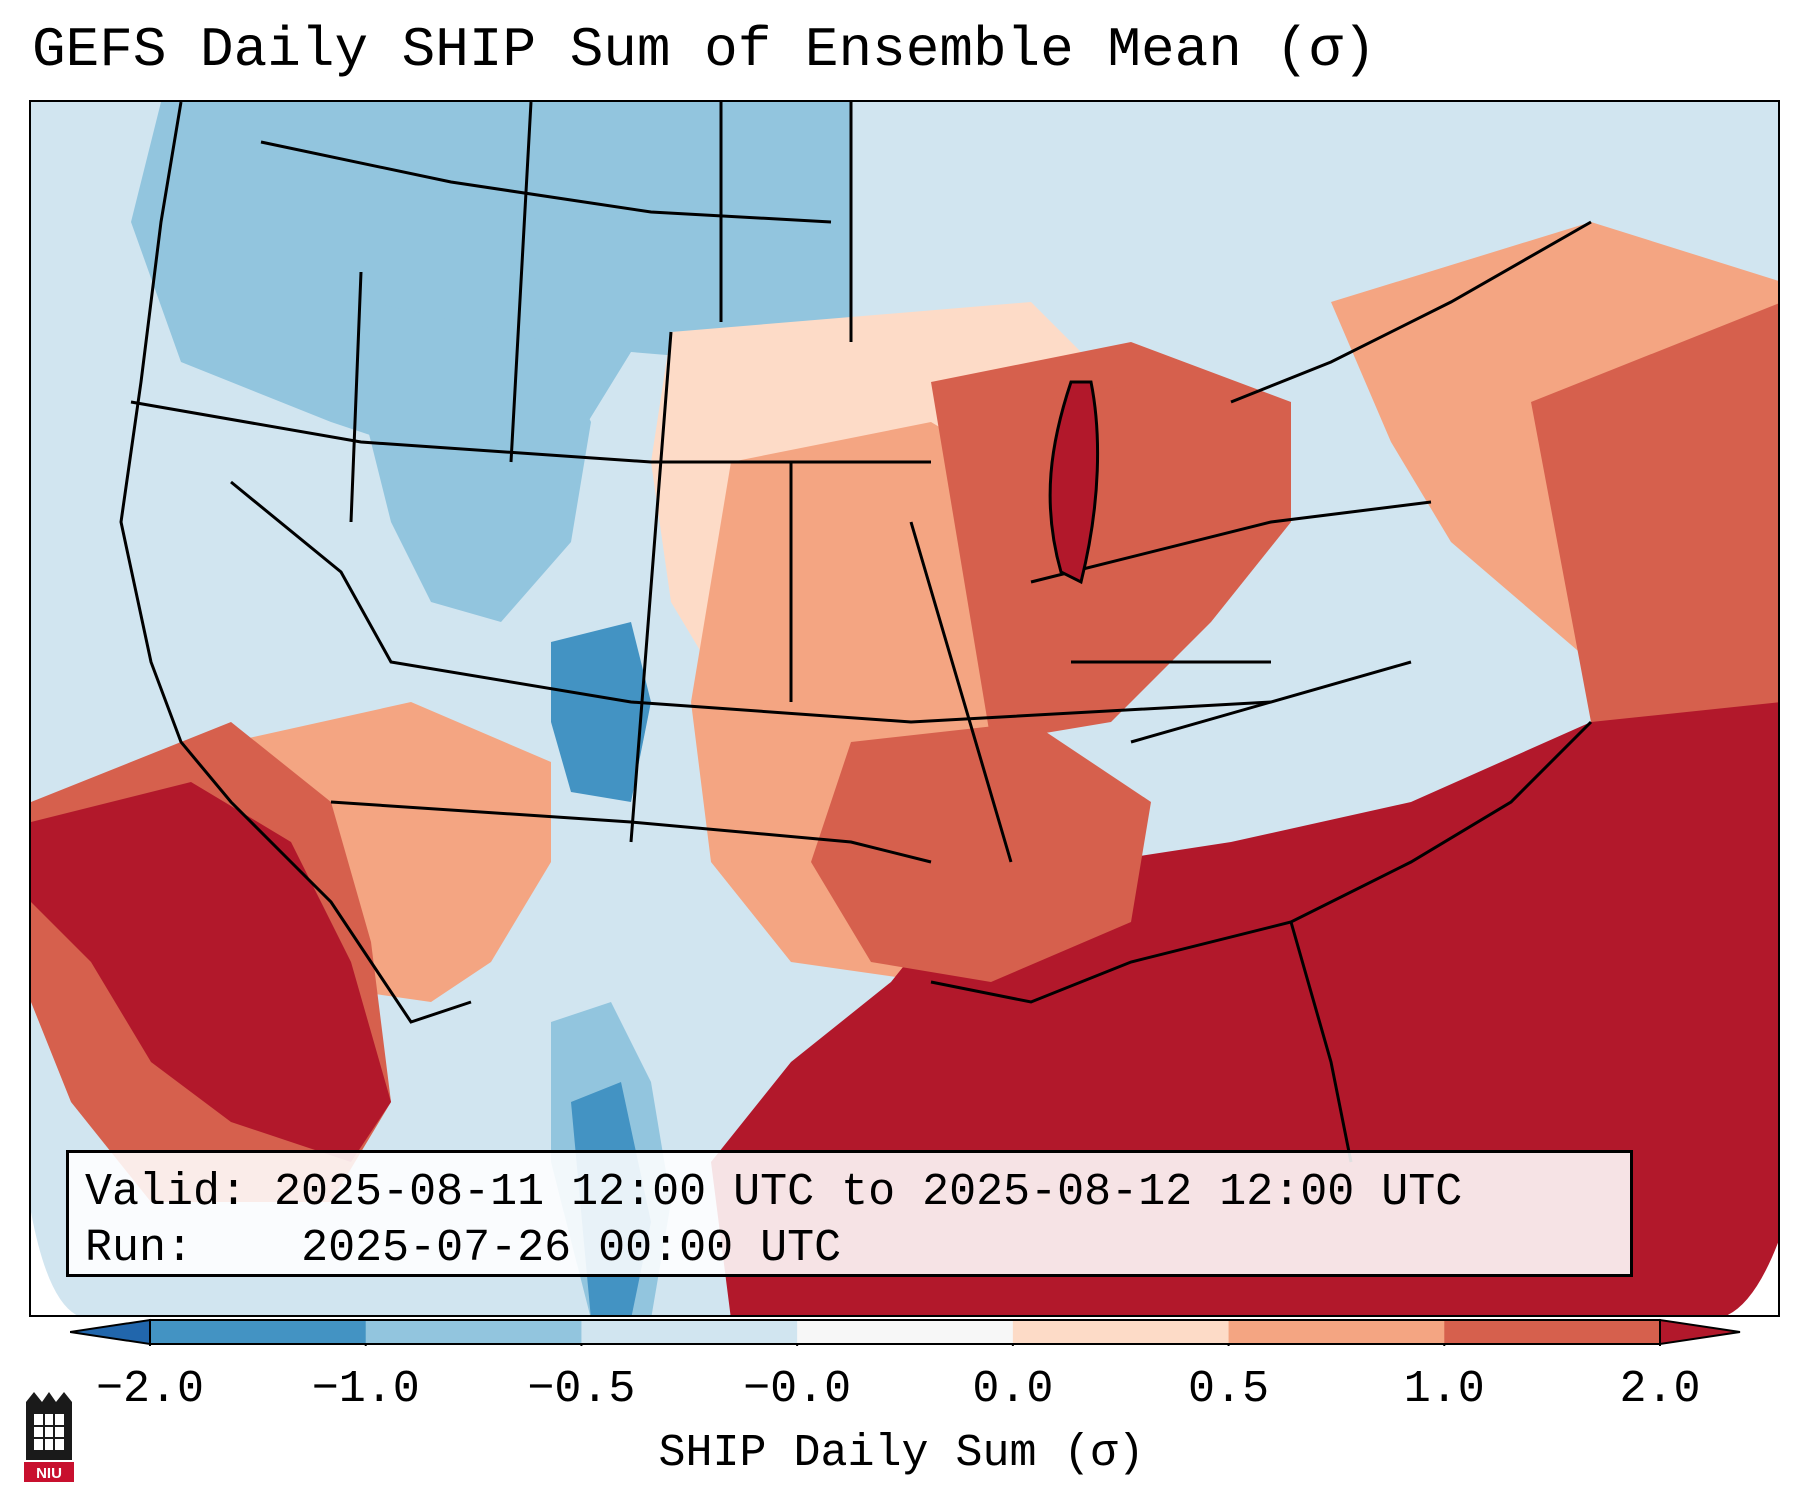 The height and width of the screenshot is (1506, 1803). I want to click on colorbar-tick-label: −1.0, so click(365, 1389).